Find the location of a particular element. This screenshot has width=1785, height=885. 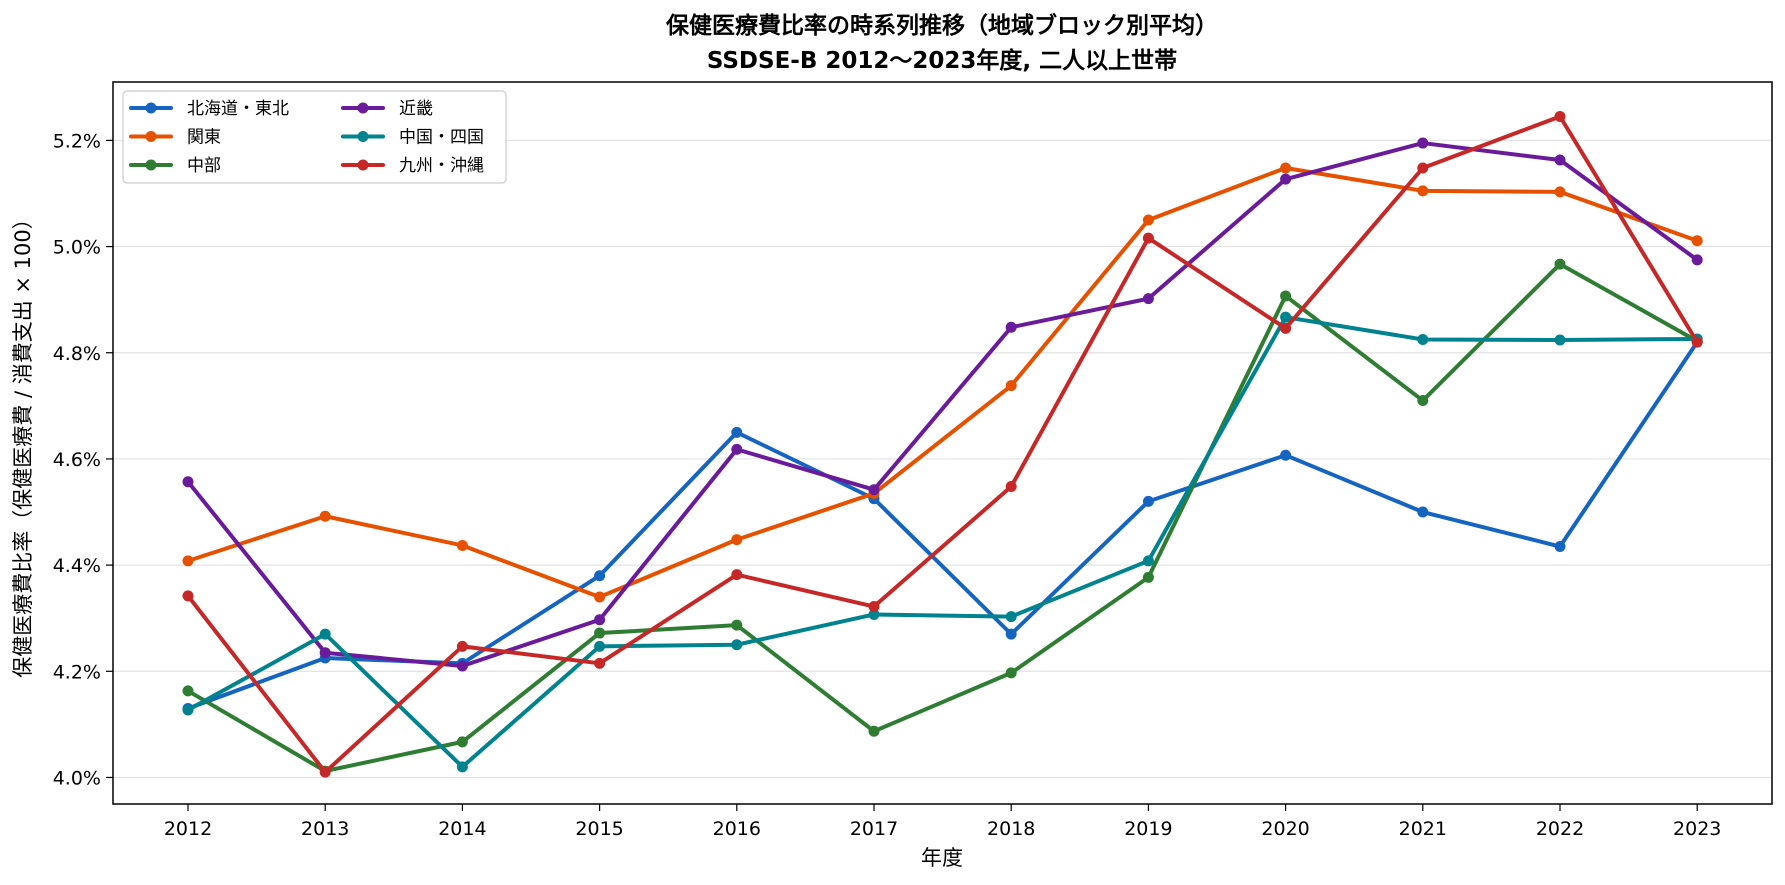

y-axis-label: 保健医療費比率（保健医療費 / 消費支出 × 100） is located at coordinates (23, 442).